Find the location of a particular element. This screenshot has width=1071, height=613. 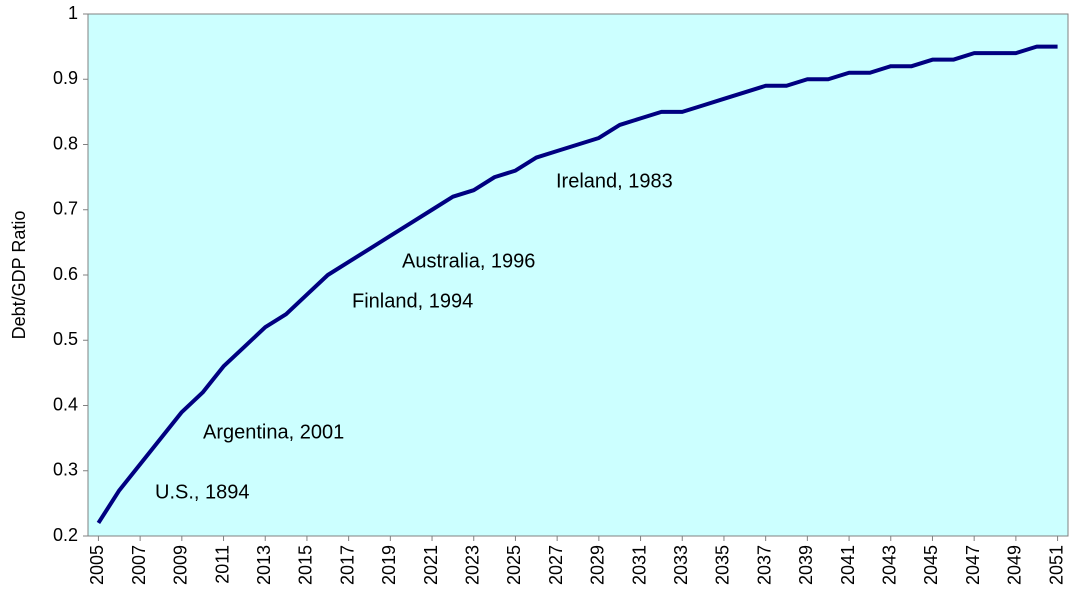

y-tick-label: 0.2 is located at coordinates (65, 535).